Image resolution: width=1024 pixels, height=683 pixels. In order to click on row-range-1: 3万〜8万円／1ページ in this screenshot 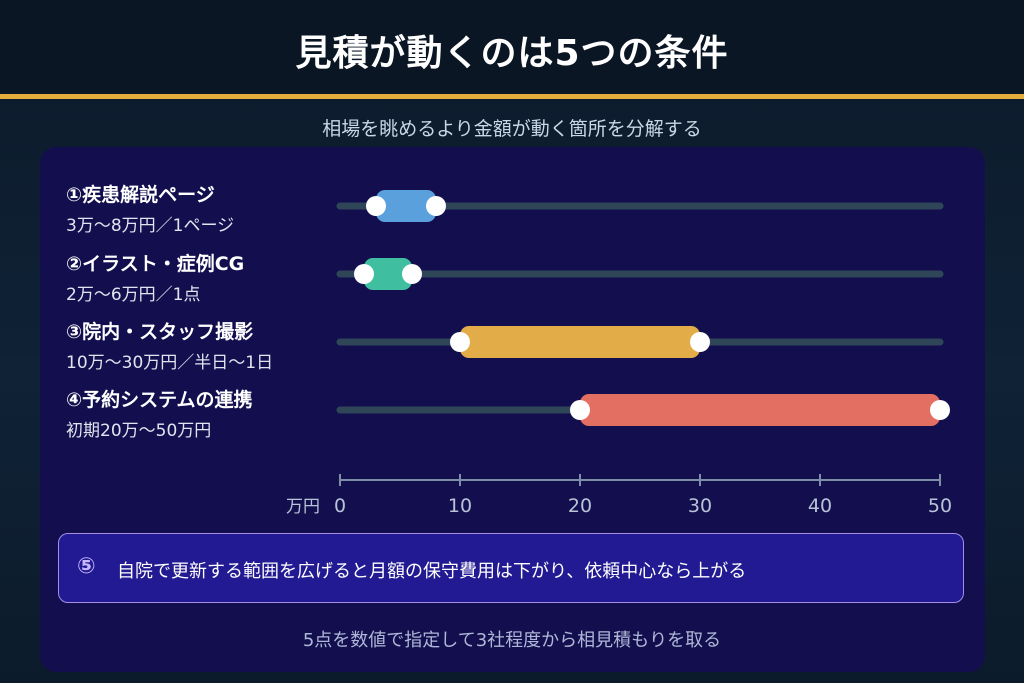, I will do `click(150, 226)`.